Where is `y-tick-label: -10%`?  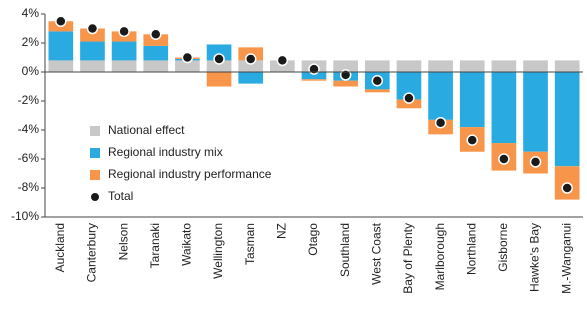
y-tick-label: -10% is located at coordinates (25, 216).